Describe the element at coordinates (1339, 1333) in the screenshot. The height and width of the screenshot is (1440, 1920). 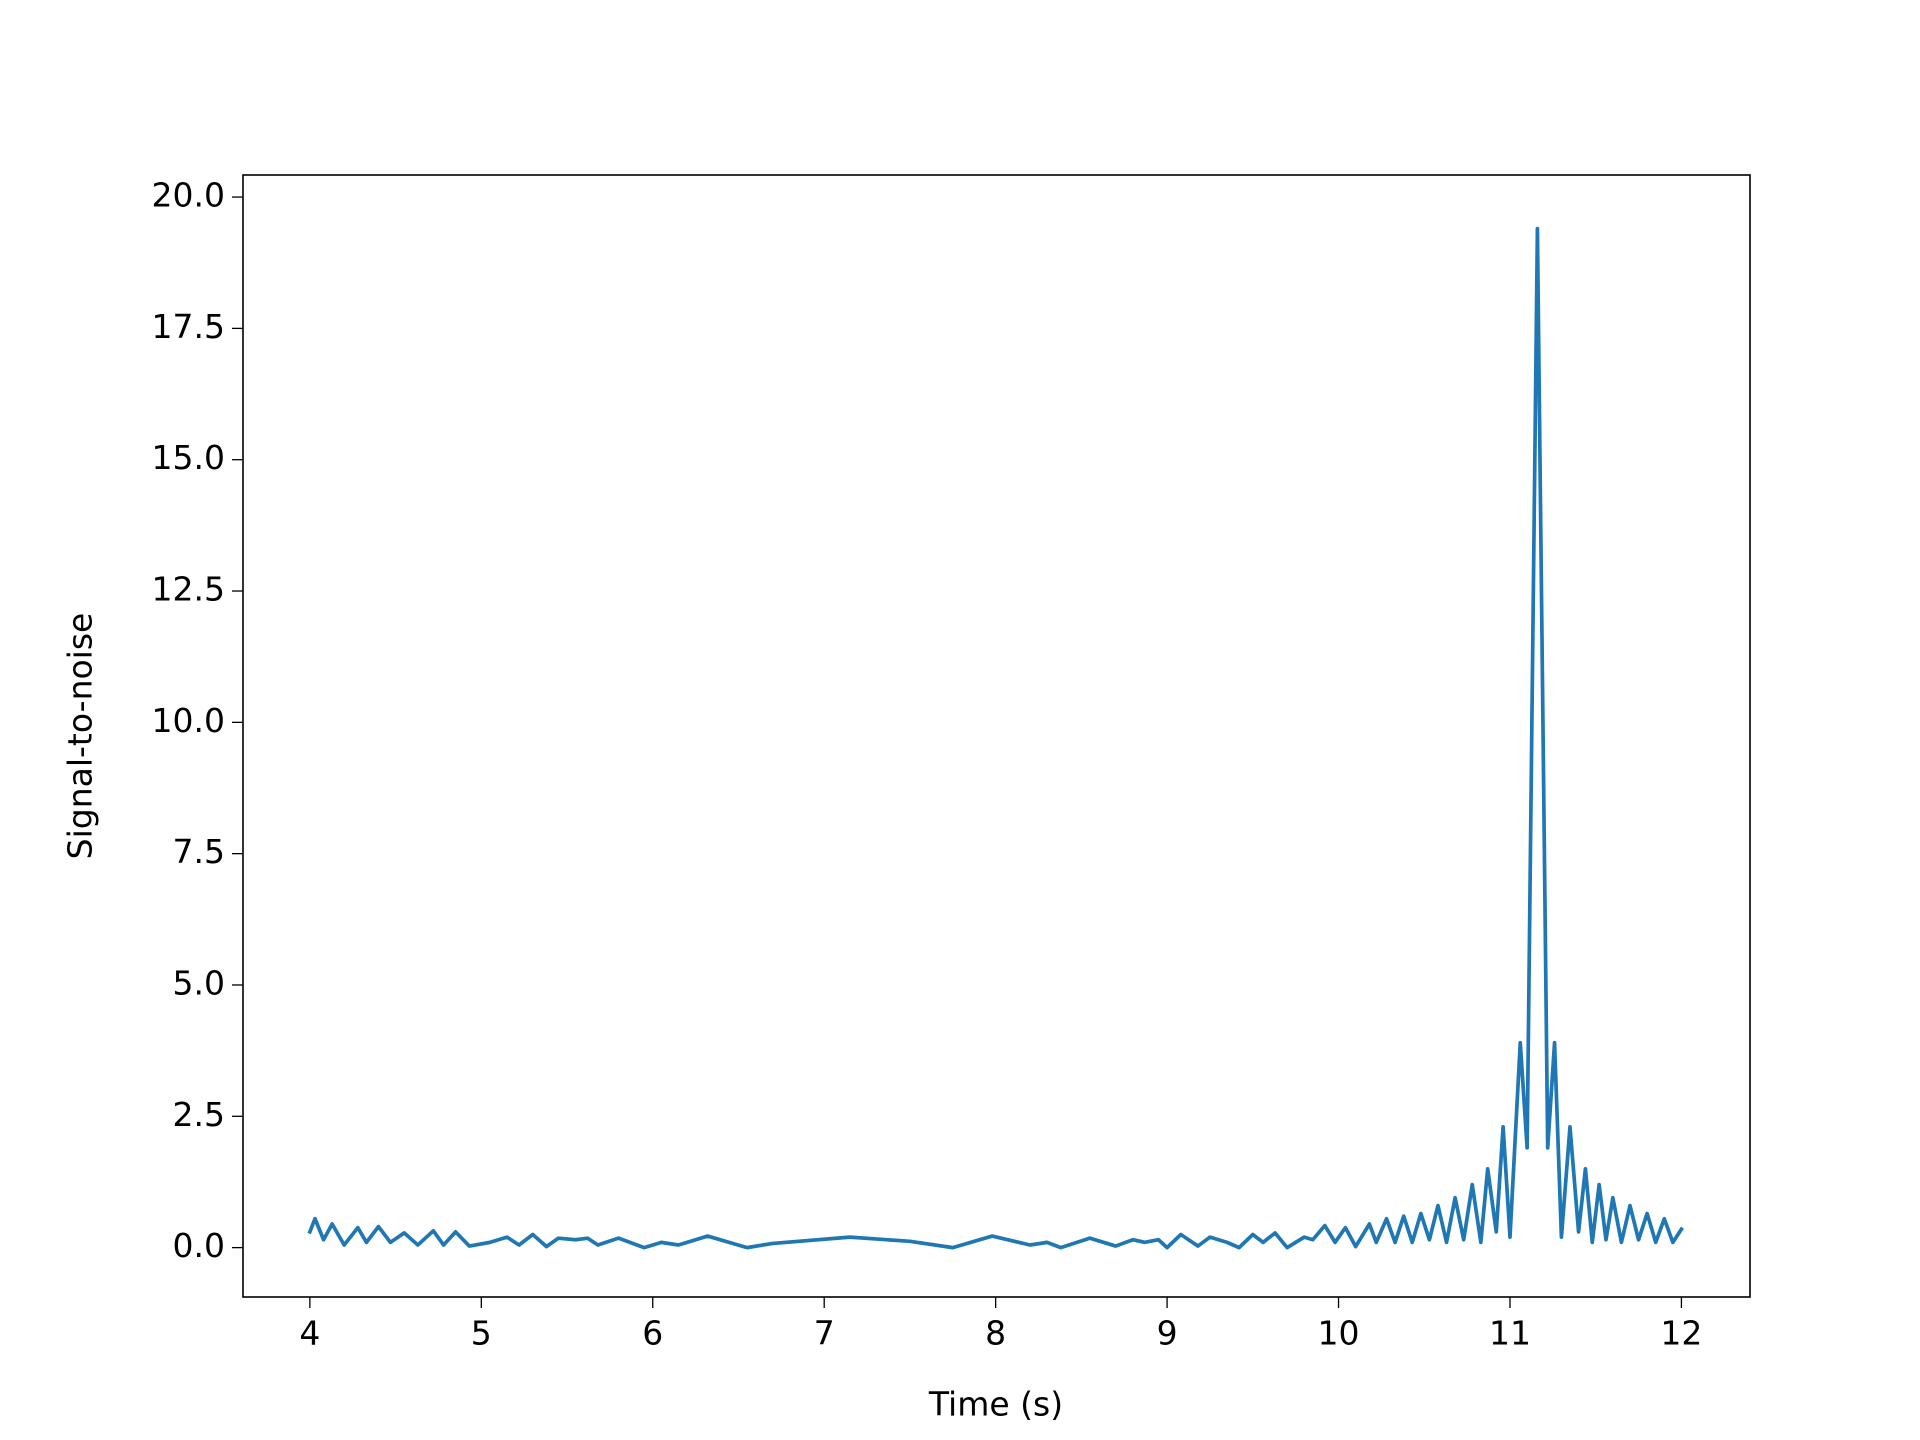
I see `x-tick-label: 10` at that location.